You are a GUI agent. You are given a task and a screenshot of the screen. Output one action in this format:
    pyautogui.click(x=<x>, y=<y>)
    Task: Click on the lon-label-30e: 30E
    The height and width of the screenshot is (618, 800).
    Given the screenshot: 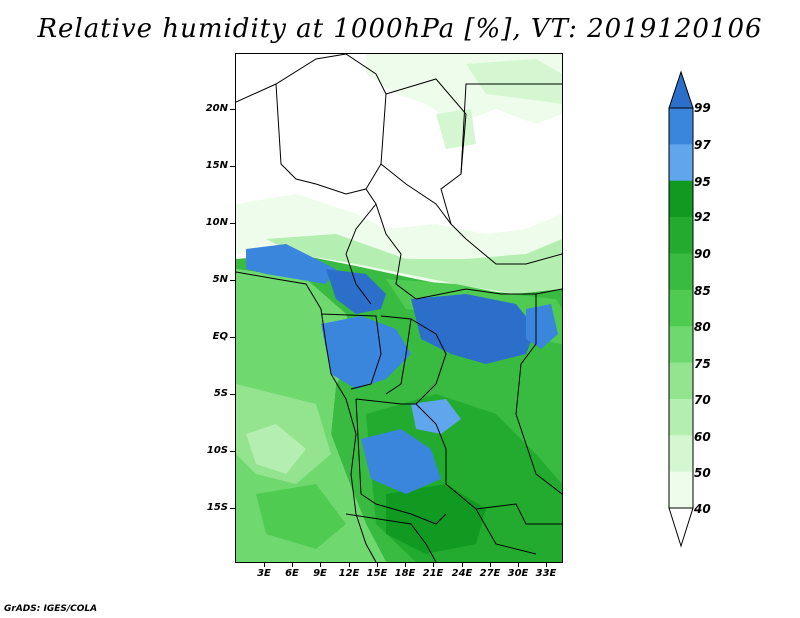 What is the action you would take?
    pyautogui.click(x=518, y=573)
    